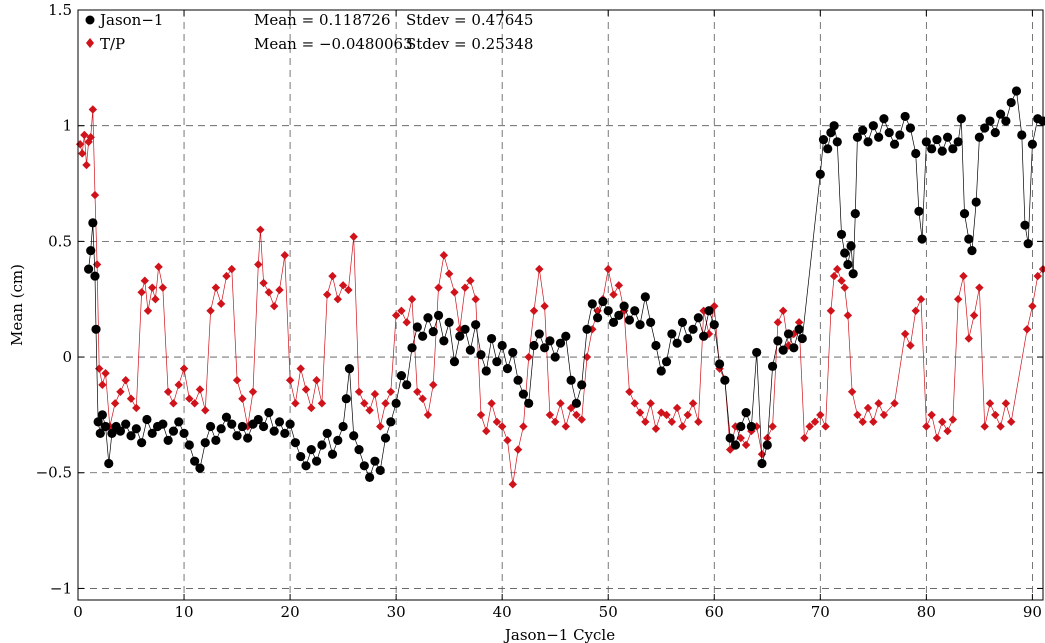 This screenshot has width=1045, height=643. I want to click on legend-marker-jason1, so click(90, 20).